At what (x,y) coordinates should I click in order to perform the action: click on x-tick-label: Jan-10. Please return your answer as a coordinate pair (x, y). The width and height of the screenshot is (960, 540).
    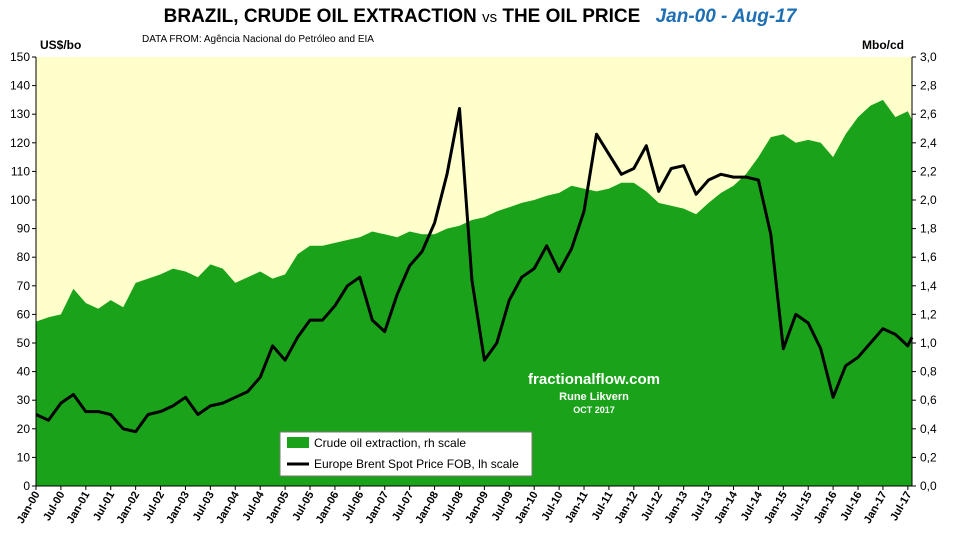
    Looking at the image, I should click on (527, 508).